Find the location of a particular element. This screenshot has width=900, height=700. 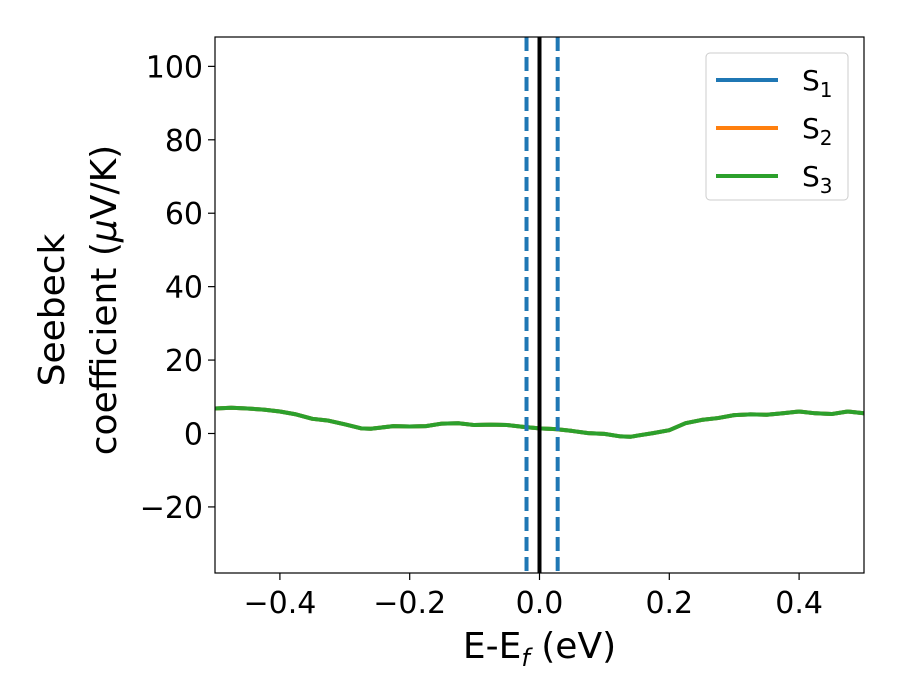

x-tick-label: 0.2 is located at coordinates (669, 603).